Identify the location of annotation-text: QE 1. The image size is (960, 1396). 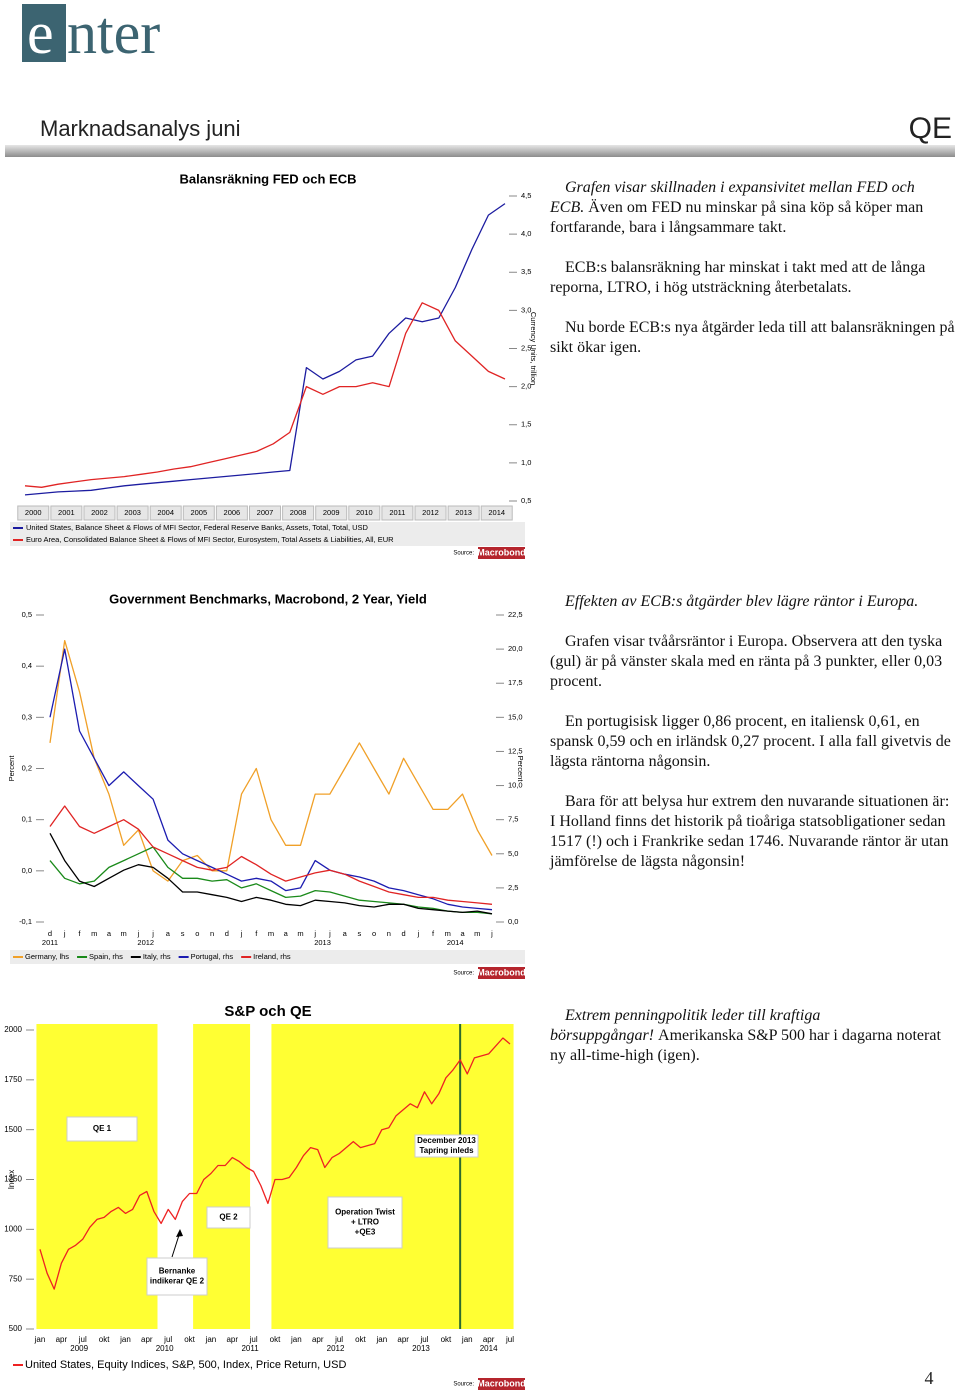
(102, 1128).